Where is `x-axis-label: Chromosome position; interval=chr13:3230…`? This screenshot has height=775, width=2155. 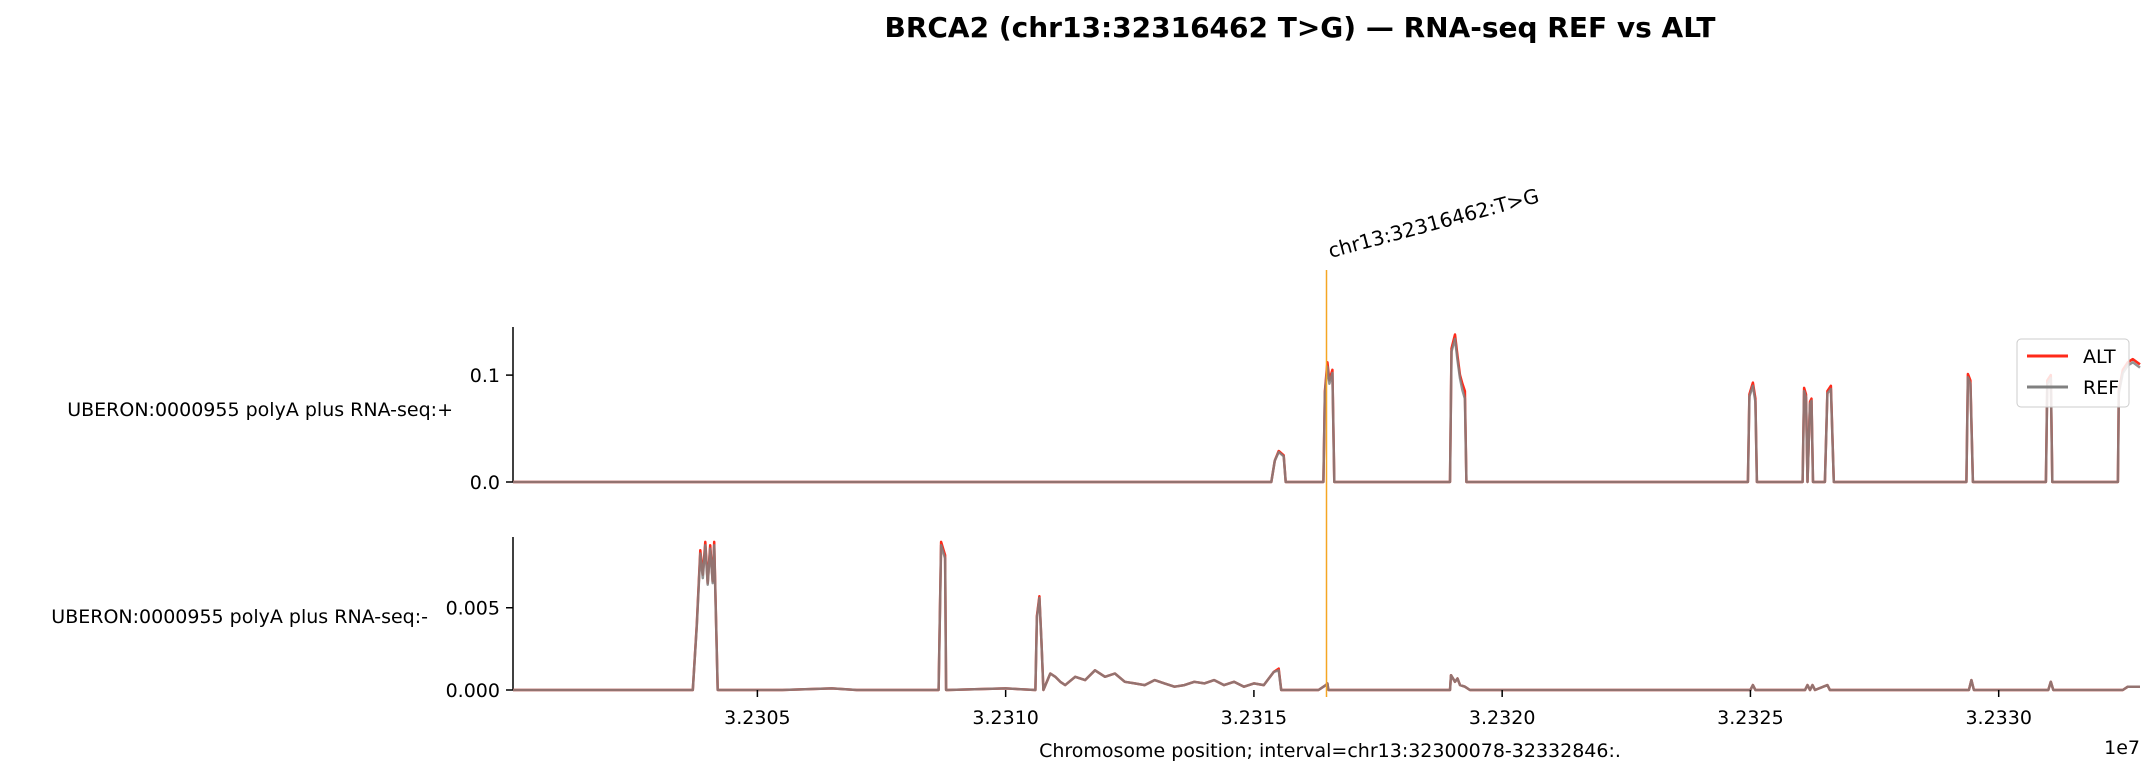 x-axis-label: Chromosome position; interval=chr13:3230… is located at coordinates (1330, 751).